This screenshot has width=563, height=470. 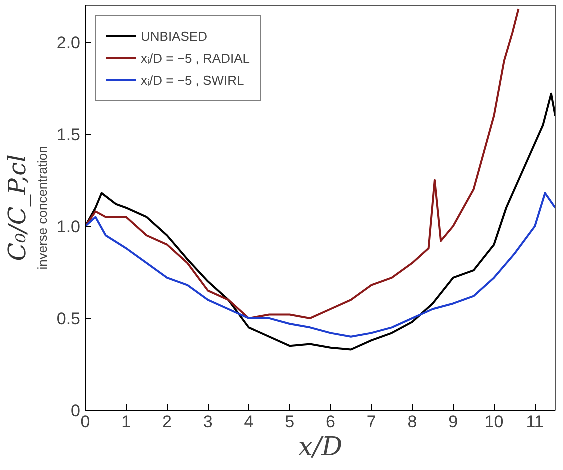 What do you see at coordinates (68, 134) in the screenshot?
I see `y-tick-label: 1.5` at bounding box center [68, 134].